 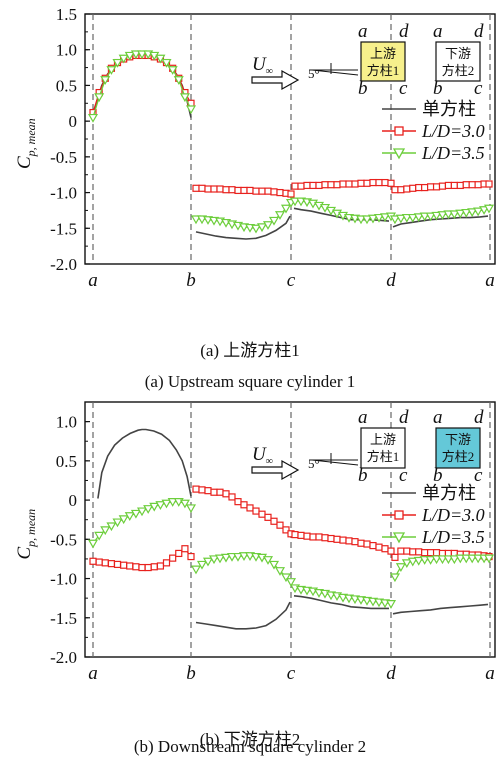 I want to click on corner-label: d, so click(x=404, y=417).